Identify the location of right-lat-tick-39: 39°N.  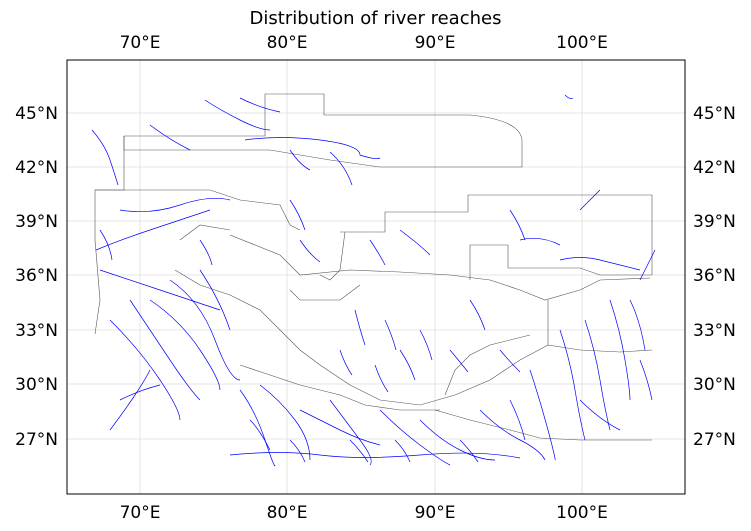
(714, 222).